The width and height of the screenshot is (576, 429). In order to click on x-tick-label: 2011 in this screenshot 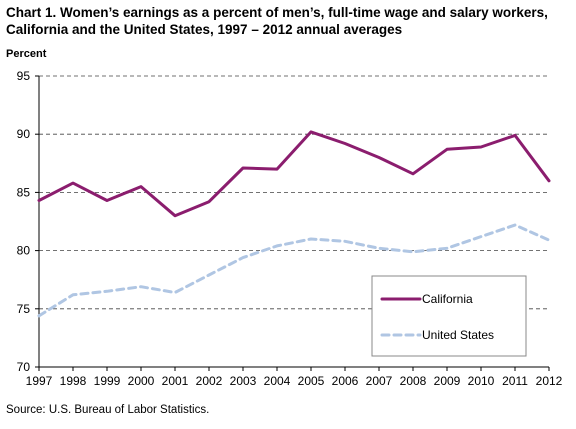, I will do `click(515, 381)`.